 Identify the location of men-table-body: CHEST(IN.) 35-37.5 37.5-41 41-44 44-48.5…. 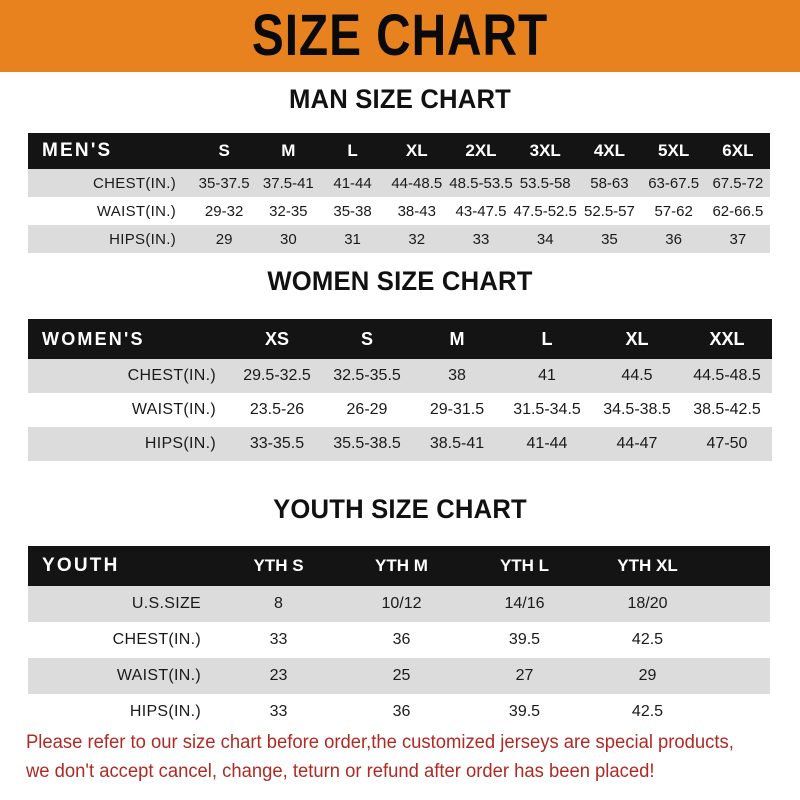
(399, 211).